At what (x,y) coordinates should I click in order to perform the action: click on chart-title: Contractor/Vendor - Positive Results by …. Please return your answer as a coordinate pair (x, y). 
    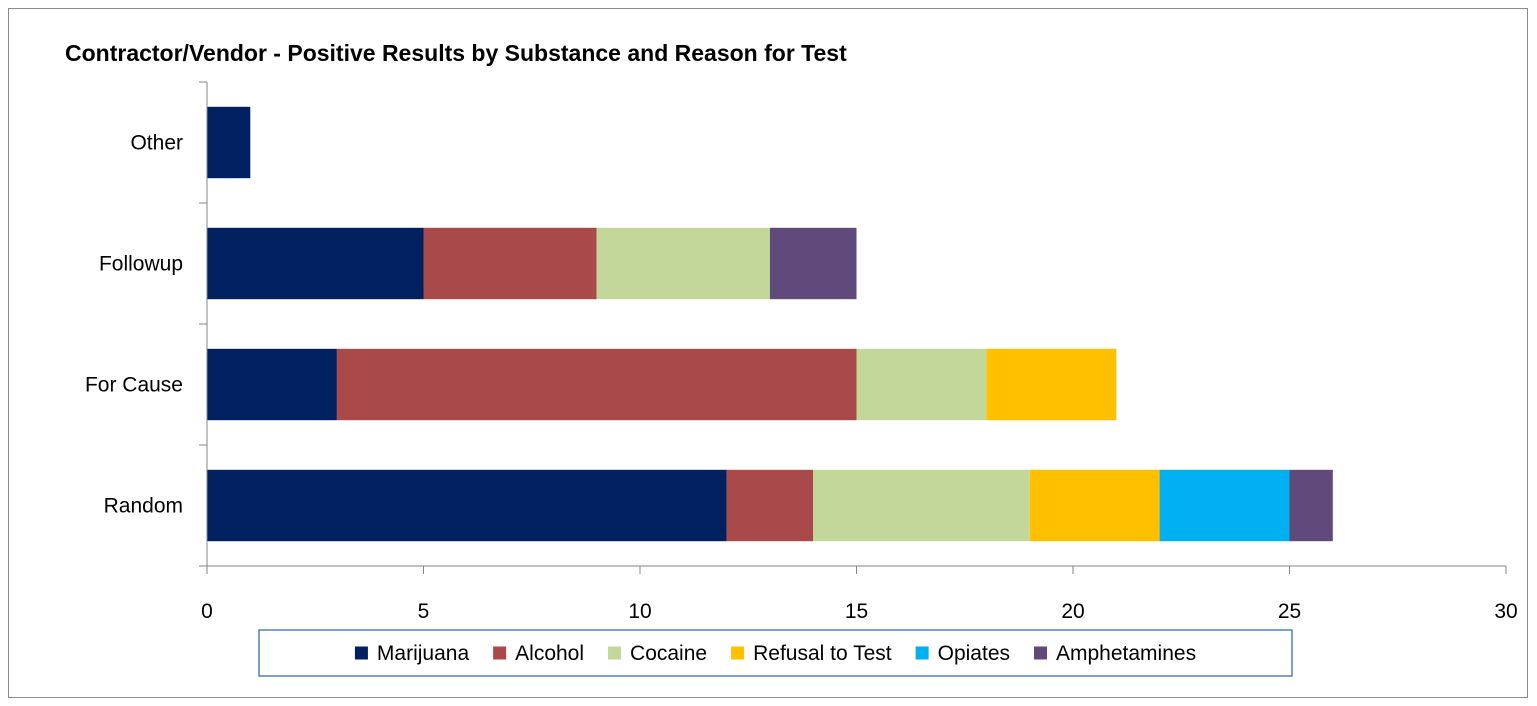
    Looking at the image, I should click on (456, 53).